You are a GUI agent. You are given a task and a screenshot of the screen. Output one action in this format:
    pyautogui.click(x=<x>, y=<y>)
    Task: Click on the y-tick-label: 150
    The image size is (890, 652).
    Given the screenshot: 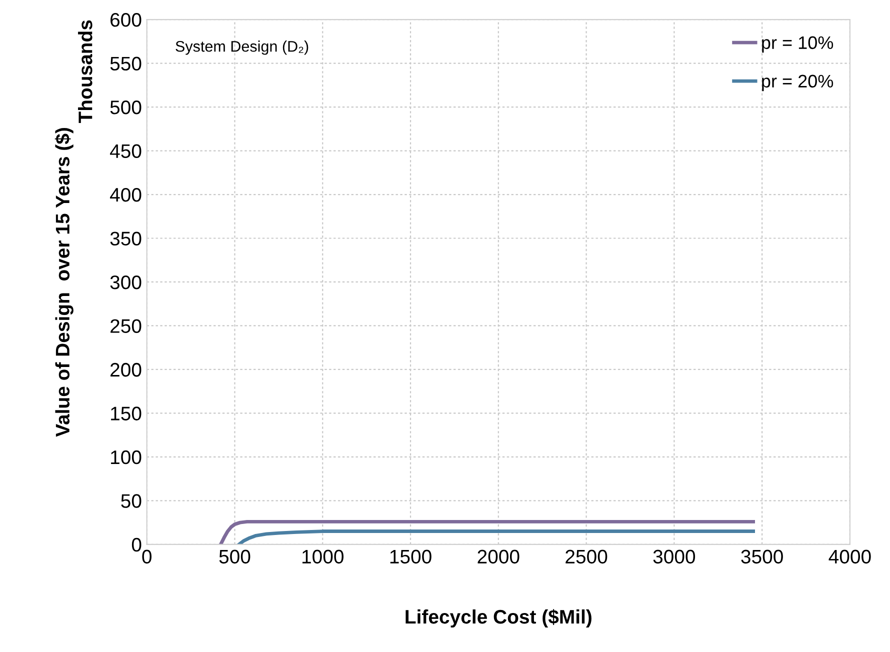 What is the action you would take?
    pyautogui.click(x=126, y=413)
    